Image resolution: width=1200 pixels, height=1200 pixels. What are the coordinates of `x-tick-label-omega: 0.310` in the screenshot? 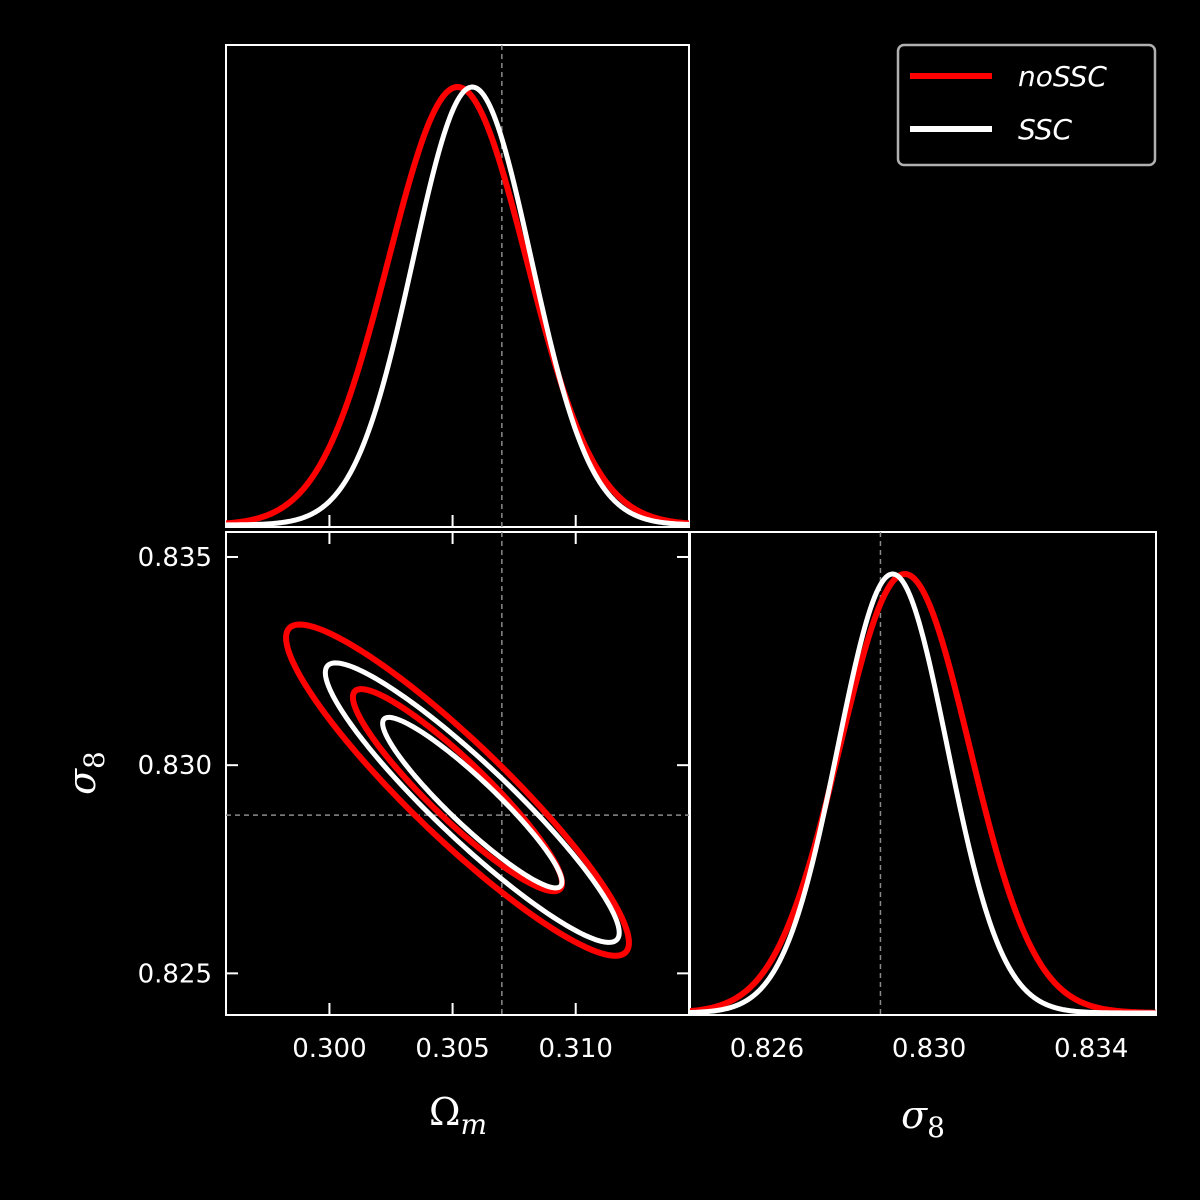 It's located at (575, 1049).